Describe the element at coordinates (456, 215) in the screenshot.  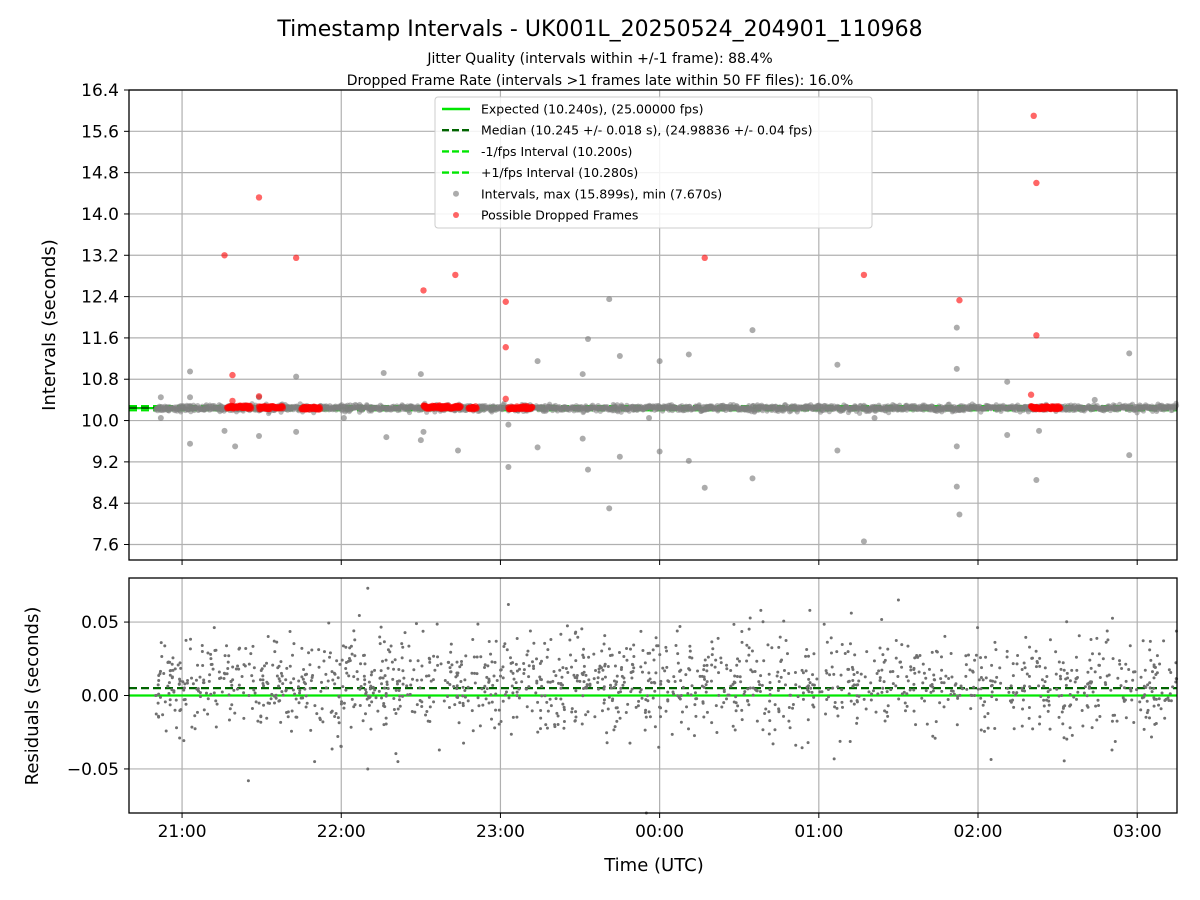
I see `legend-marker` at that location.